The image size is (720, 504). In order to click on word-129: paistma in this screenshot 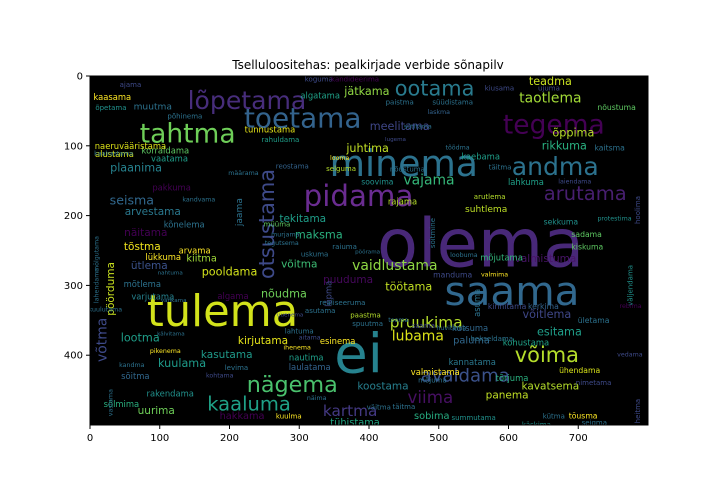, I will do `click(400, 103)`.